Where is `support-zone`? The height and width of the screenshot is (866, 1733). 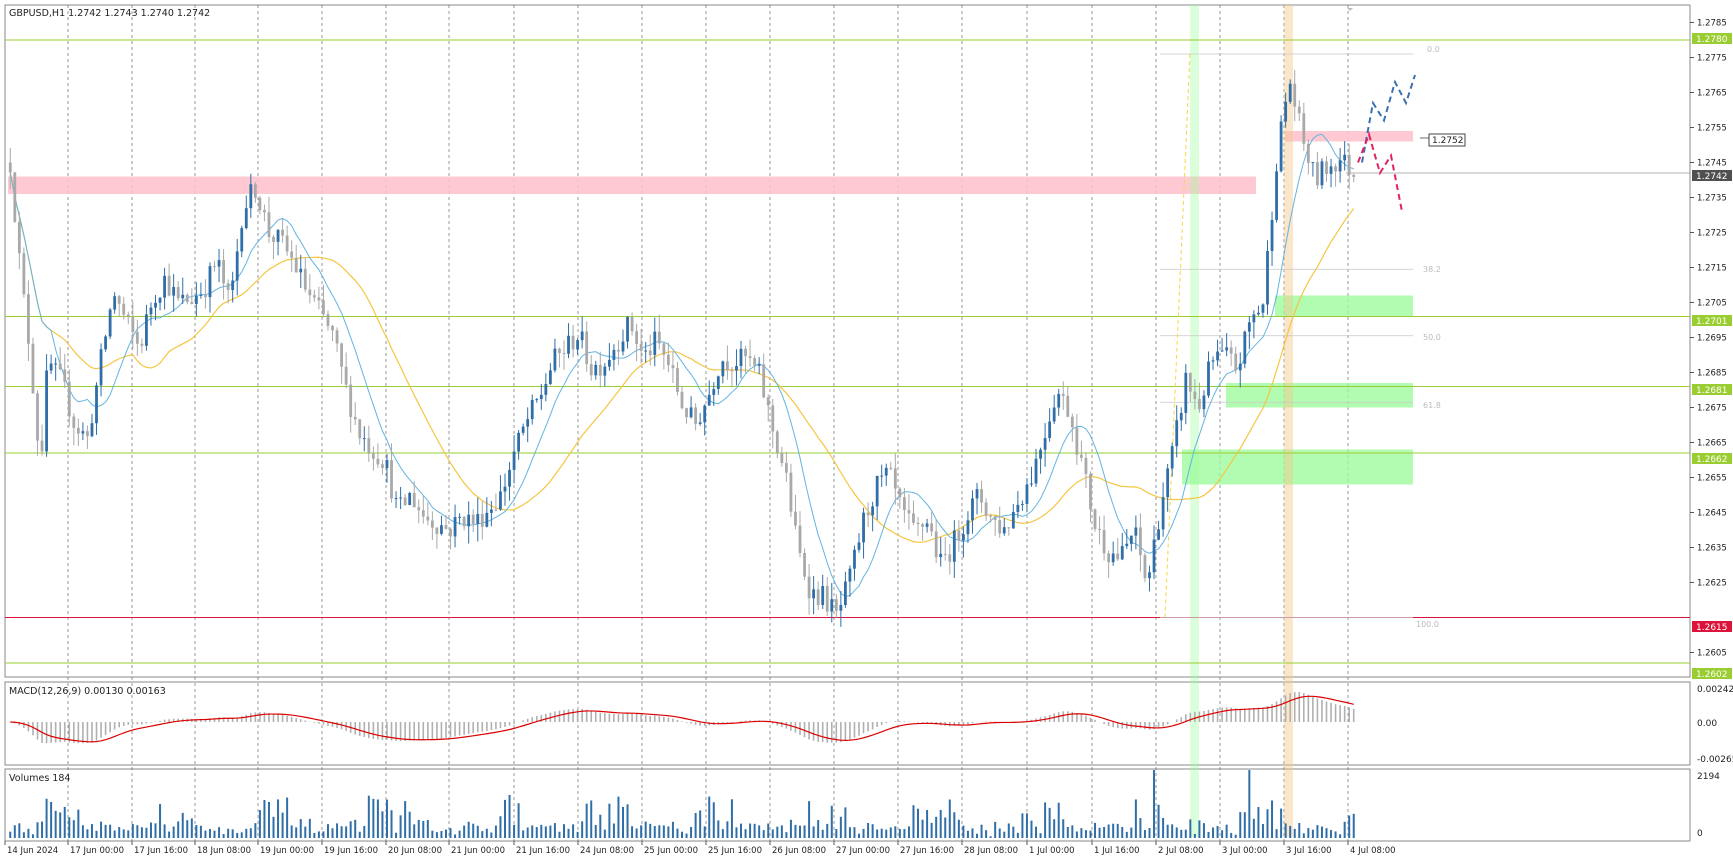 support-zone is located at coordinates (1344, 306).